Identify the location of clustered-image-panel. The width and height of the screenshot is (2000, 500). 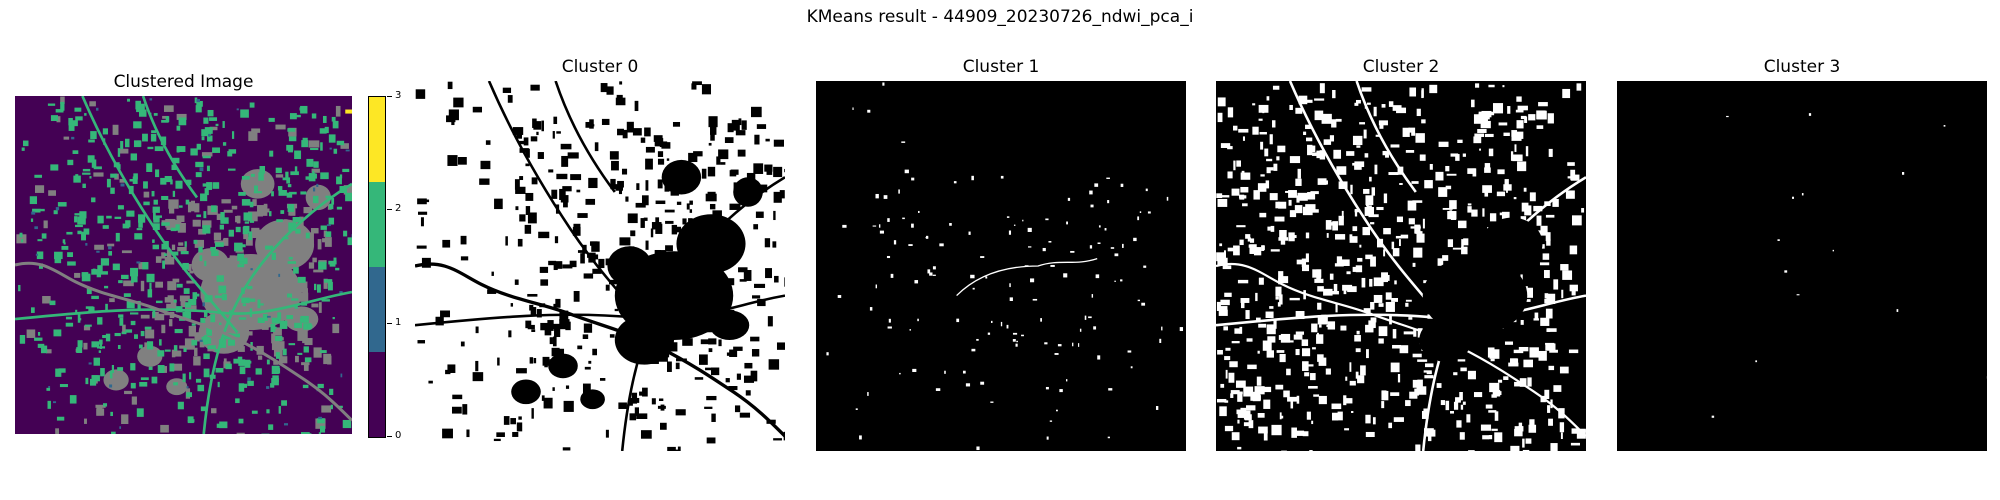
(183, 265).